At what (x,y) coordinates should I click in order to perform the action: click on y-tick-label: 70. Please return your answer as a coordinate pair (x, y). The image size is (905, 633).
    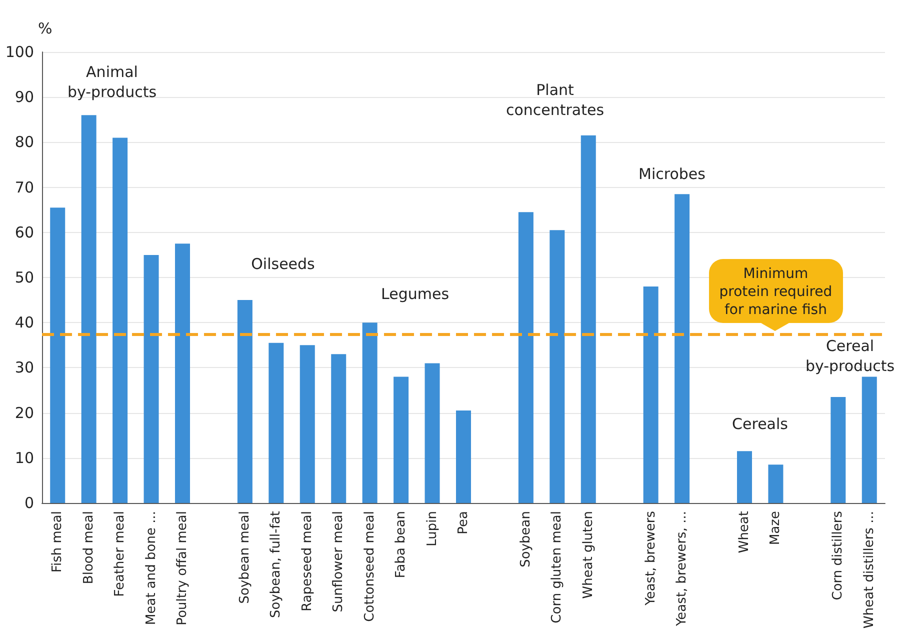
    Looking at the image, I should click on (24, 187).